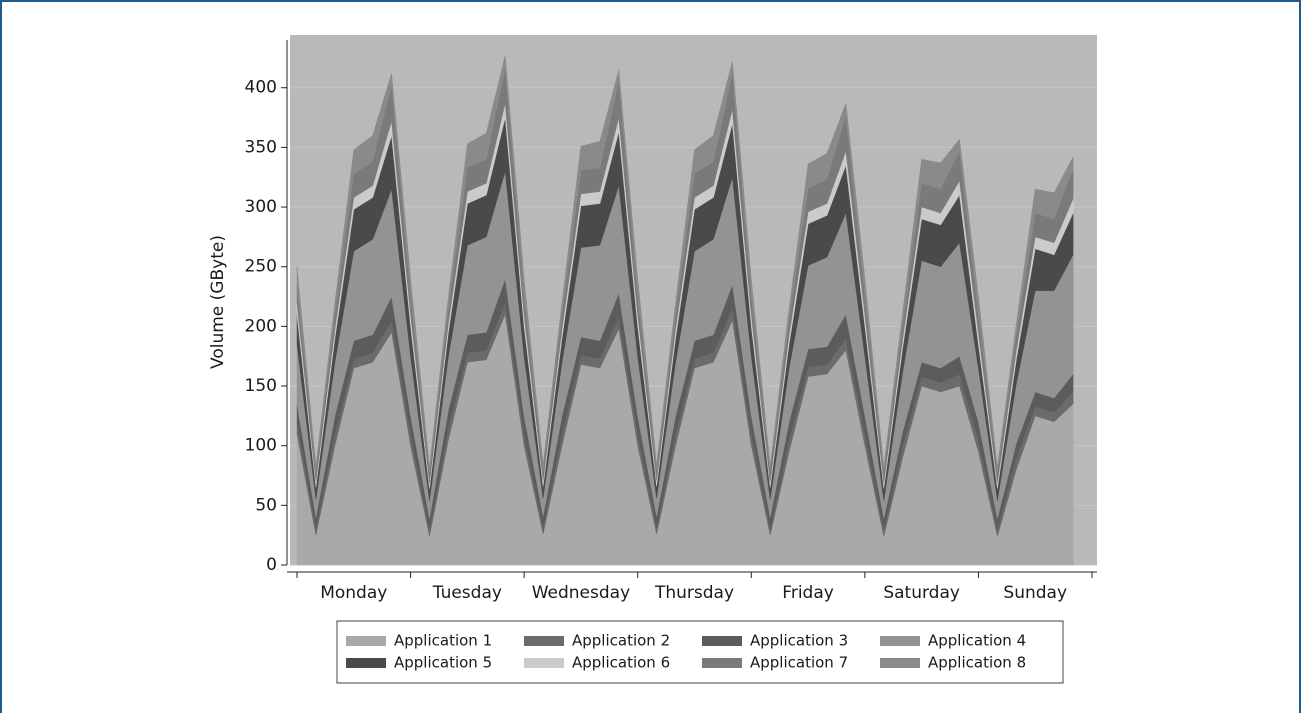 The image size is (1301, 713). Describe the element at coordinates (261, 326) in the screenshot. I see `y-tick-label: 200` at that location.